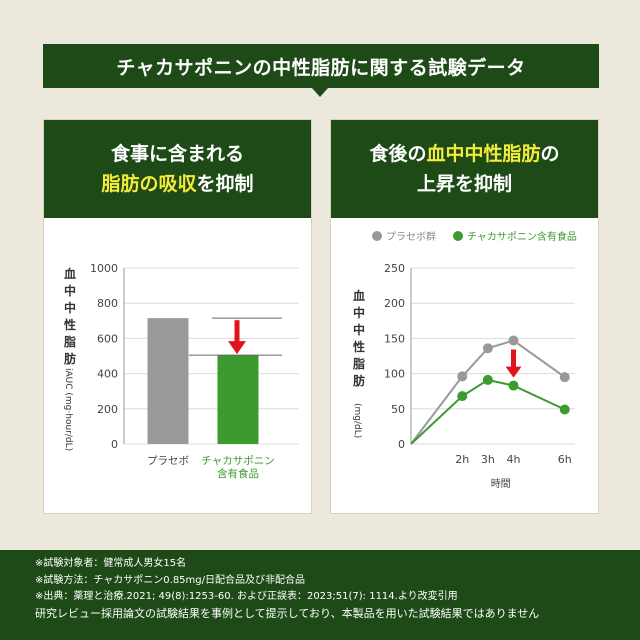  I want to click on bar-ylabel-unit: iAUC (mg·hour/dL), so click(68, 409).